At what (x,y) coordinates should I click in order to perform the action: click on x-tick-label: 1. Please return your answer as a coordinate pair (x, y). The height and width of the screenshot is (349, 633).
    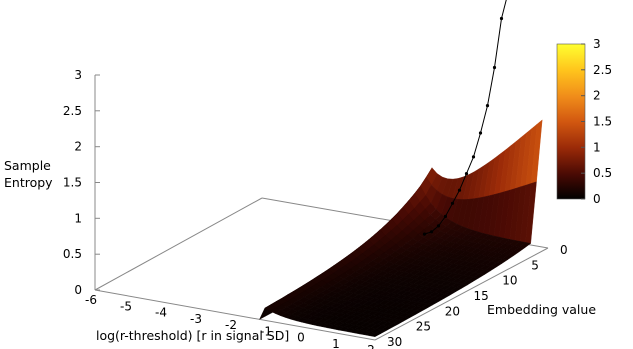
    Looking at the image, I should click on (336, 343).